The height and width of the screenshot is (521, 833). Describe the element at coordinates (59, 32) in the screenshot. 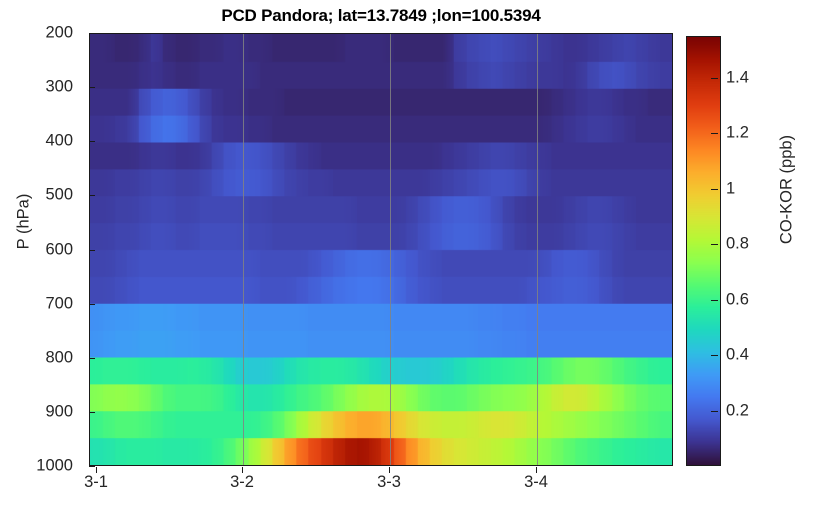

I see `y-axis-tick-label: 200` at that location.